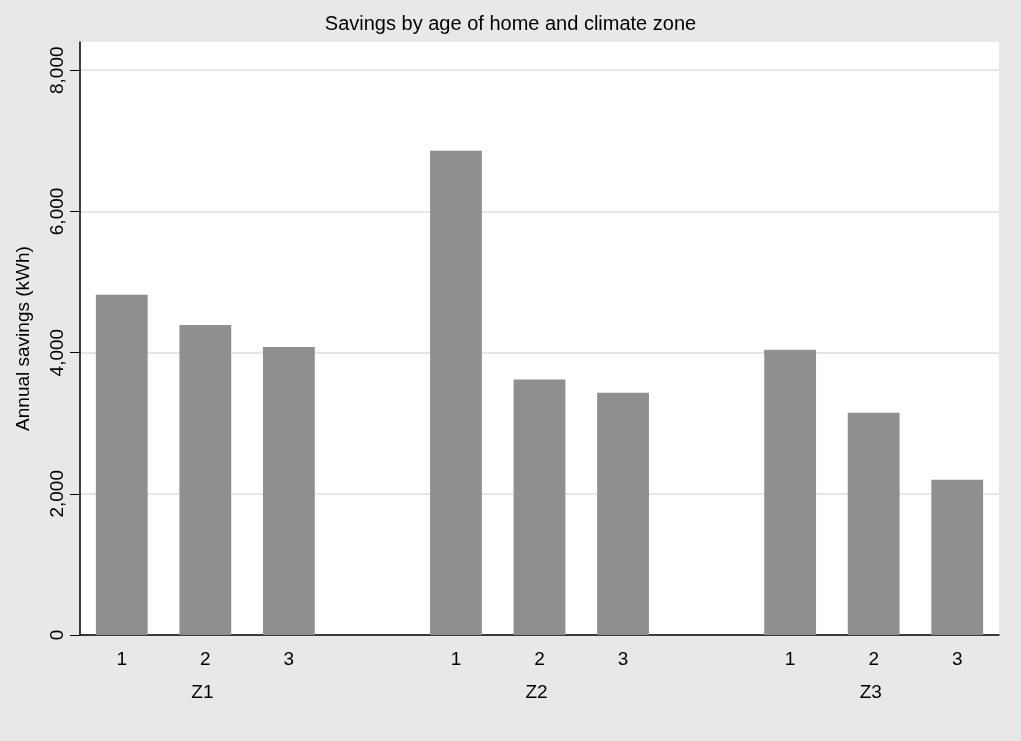 The image size is (1021, 741). I want to click on y-tick-label: 2,000, so click(56, 494).